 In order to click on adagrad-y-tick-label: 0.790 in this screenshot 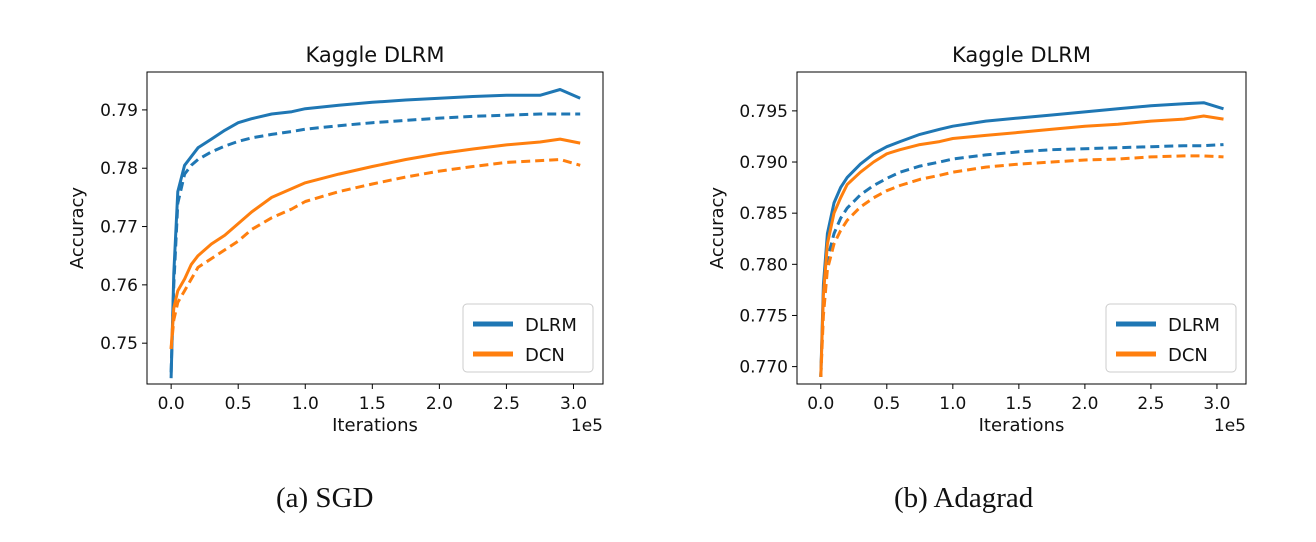, I will do `click(763, 163)`.